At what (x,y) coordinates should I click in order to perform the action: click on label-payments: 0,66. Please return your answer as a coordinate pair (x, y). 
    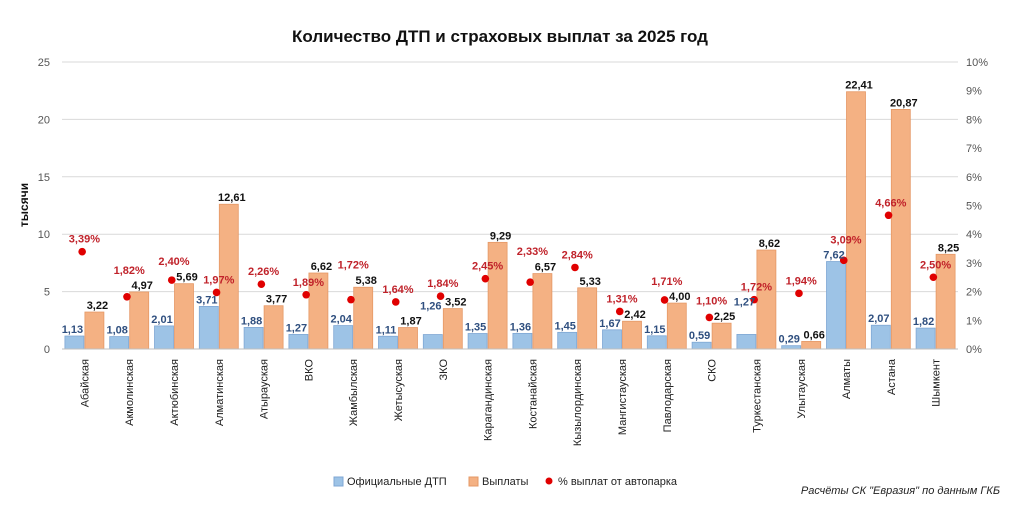
    Looking at the image, I should click on (813, 335).